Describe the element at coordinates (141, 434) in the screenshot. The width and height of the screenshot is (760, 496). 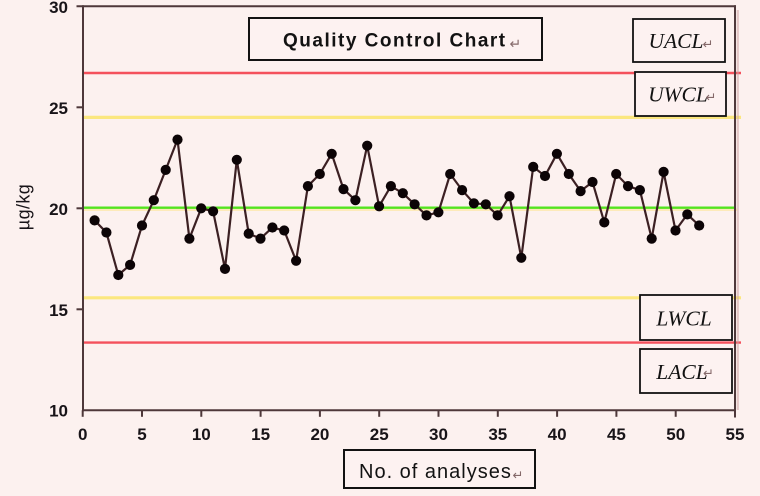
I see `svg-text: 5` at that location.